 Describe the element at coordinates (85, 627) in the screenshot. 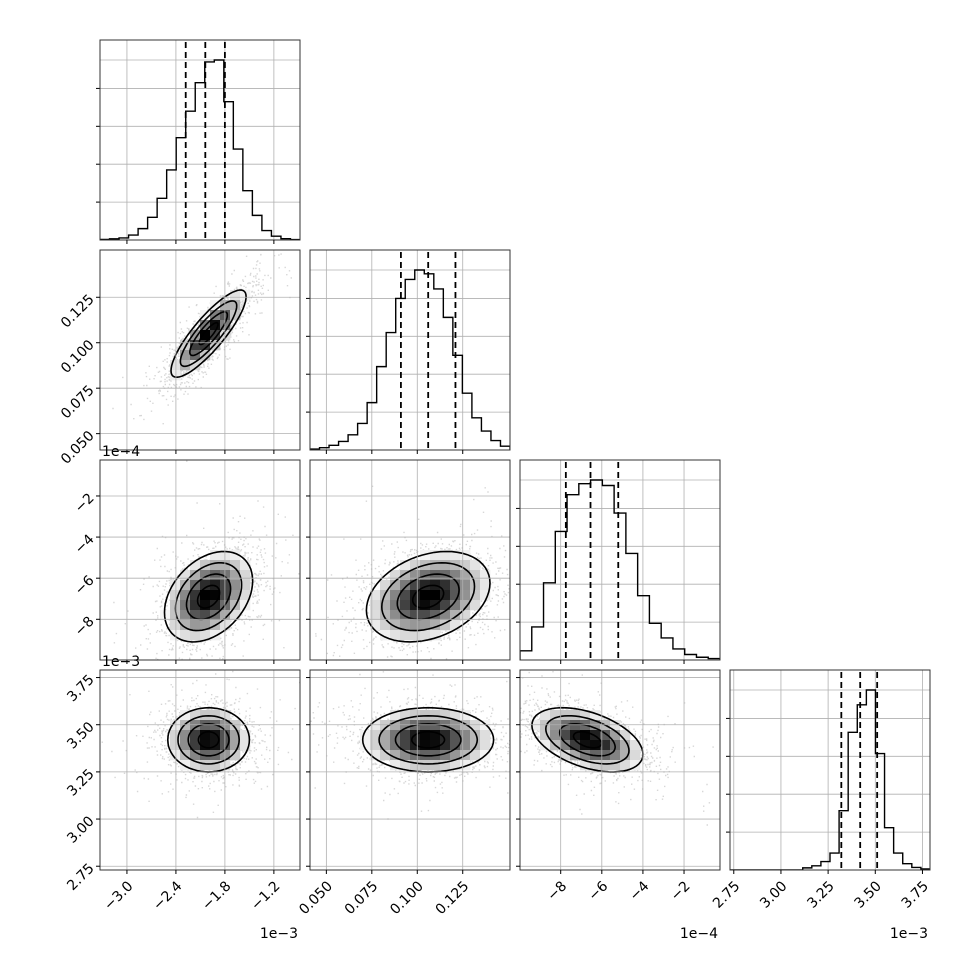

I see `y-tick-label: −8` at that location.